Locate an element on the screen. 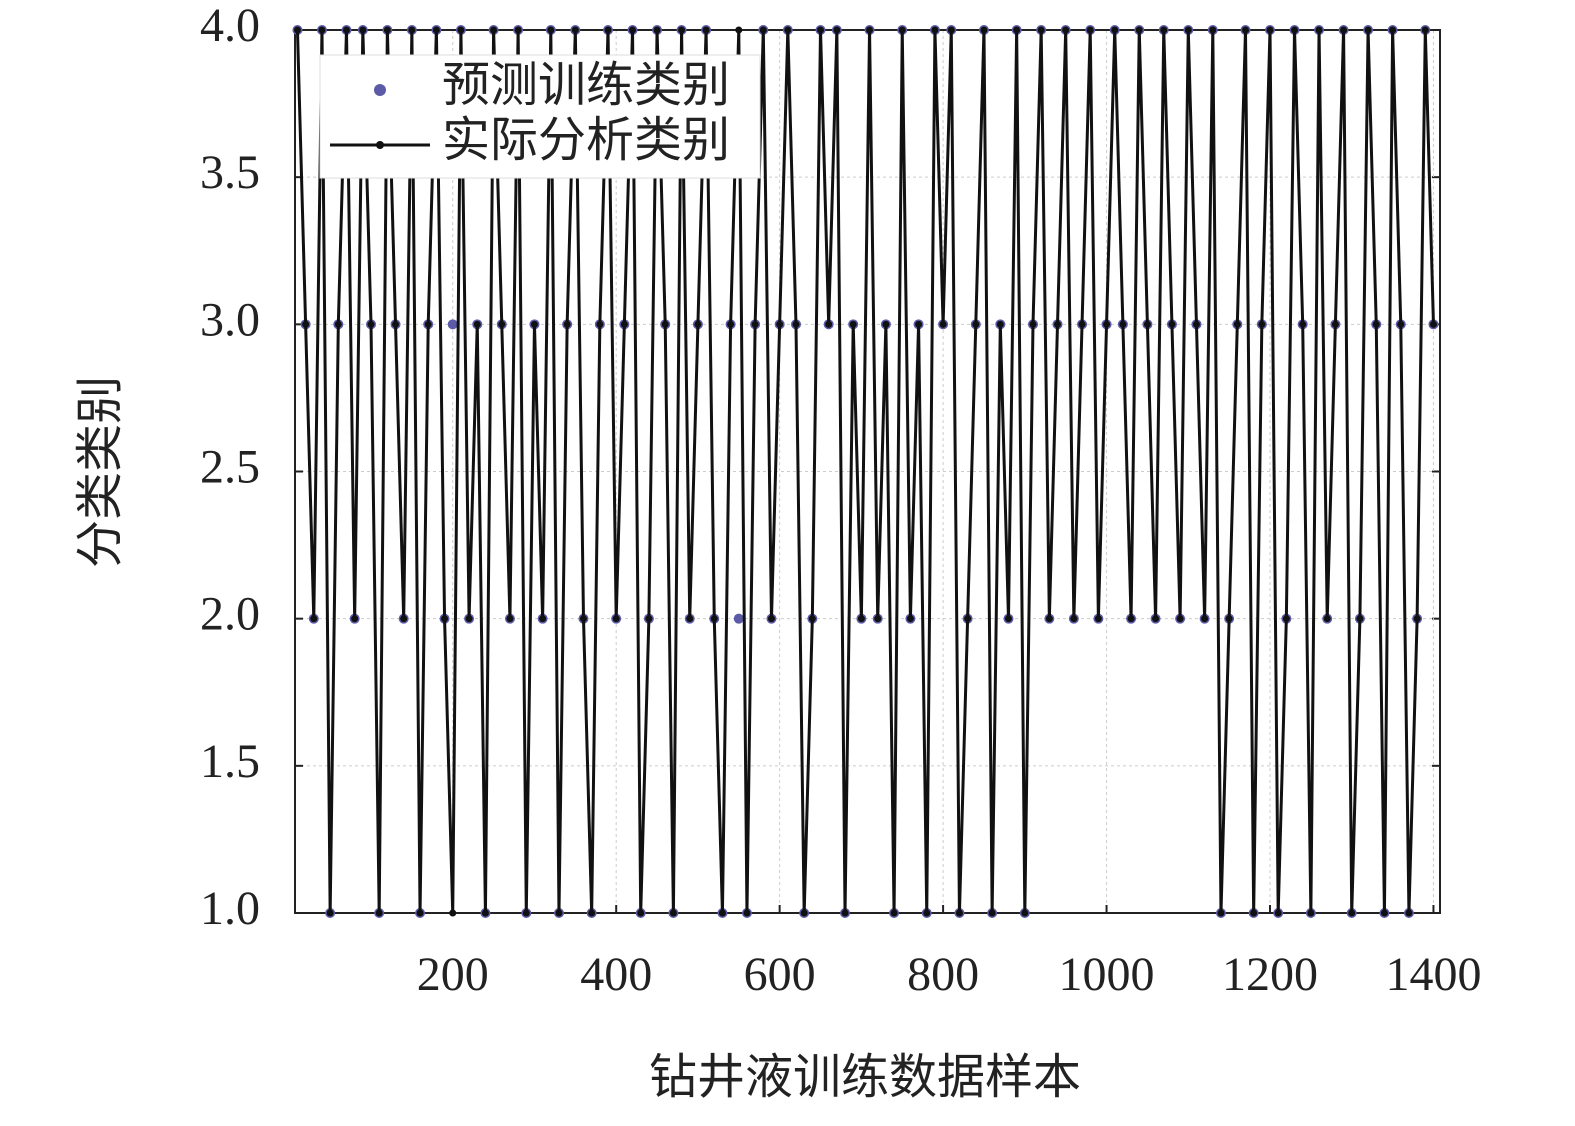  y-axis-label: 分类类别 is located at coordinates (100, 472).